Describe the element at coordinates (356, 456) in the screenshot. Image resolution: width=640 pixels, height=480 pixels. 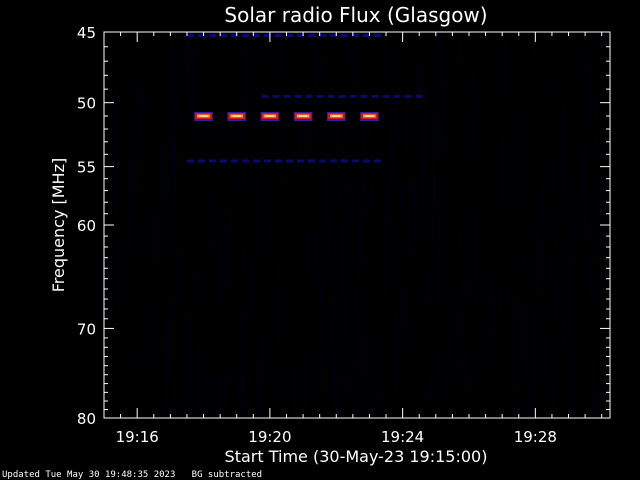
I see `x-axis-label: Start Time (30-May-23 19:15:00)` at that location.